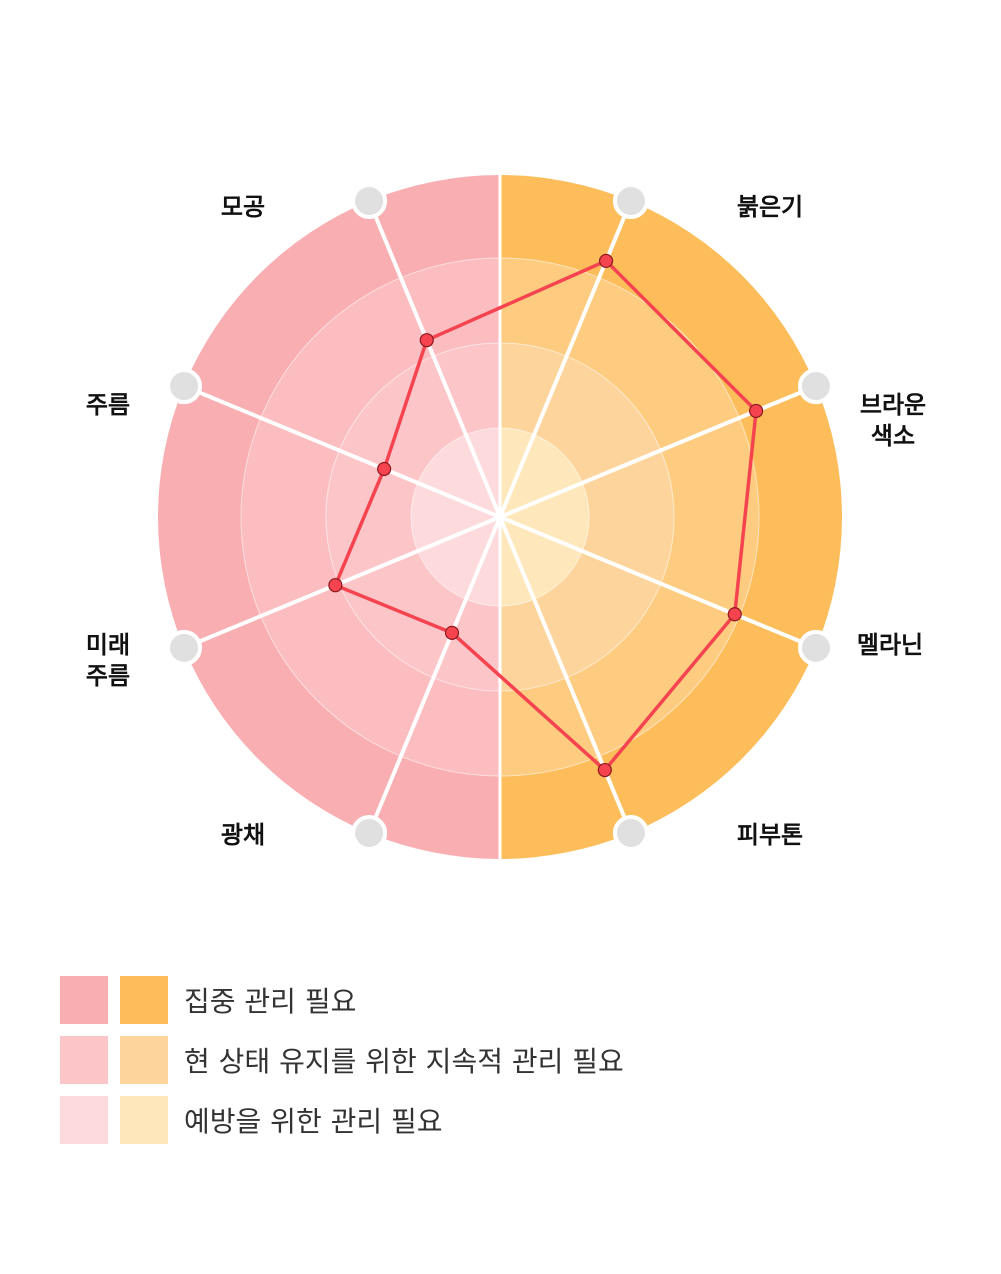  I want to click on axis-label: 붉은기, so click(770, 207).